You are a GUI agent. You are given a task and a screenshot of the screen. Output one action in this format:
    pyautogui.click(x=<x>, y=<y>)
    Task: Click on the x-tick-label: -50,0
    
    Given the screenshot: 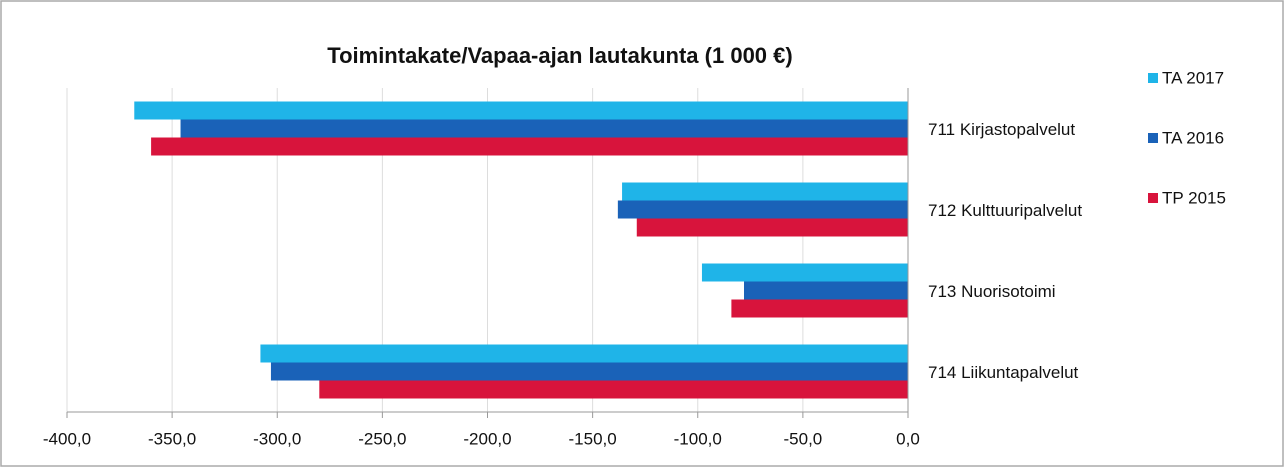 What is the action you would take?
    pyautogui.click(x=803, y=438)
    